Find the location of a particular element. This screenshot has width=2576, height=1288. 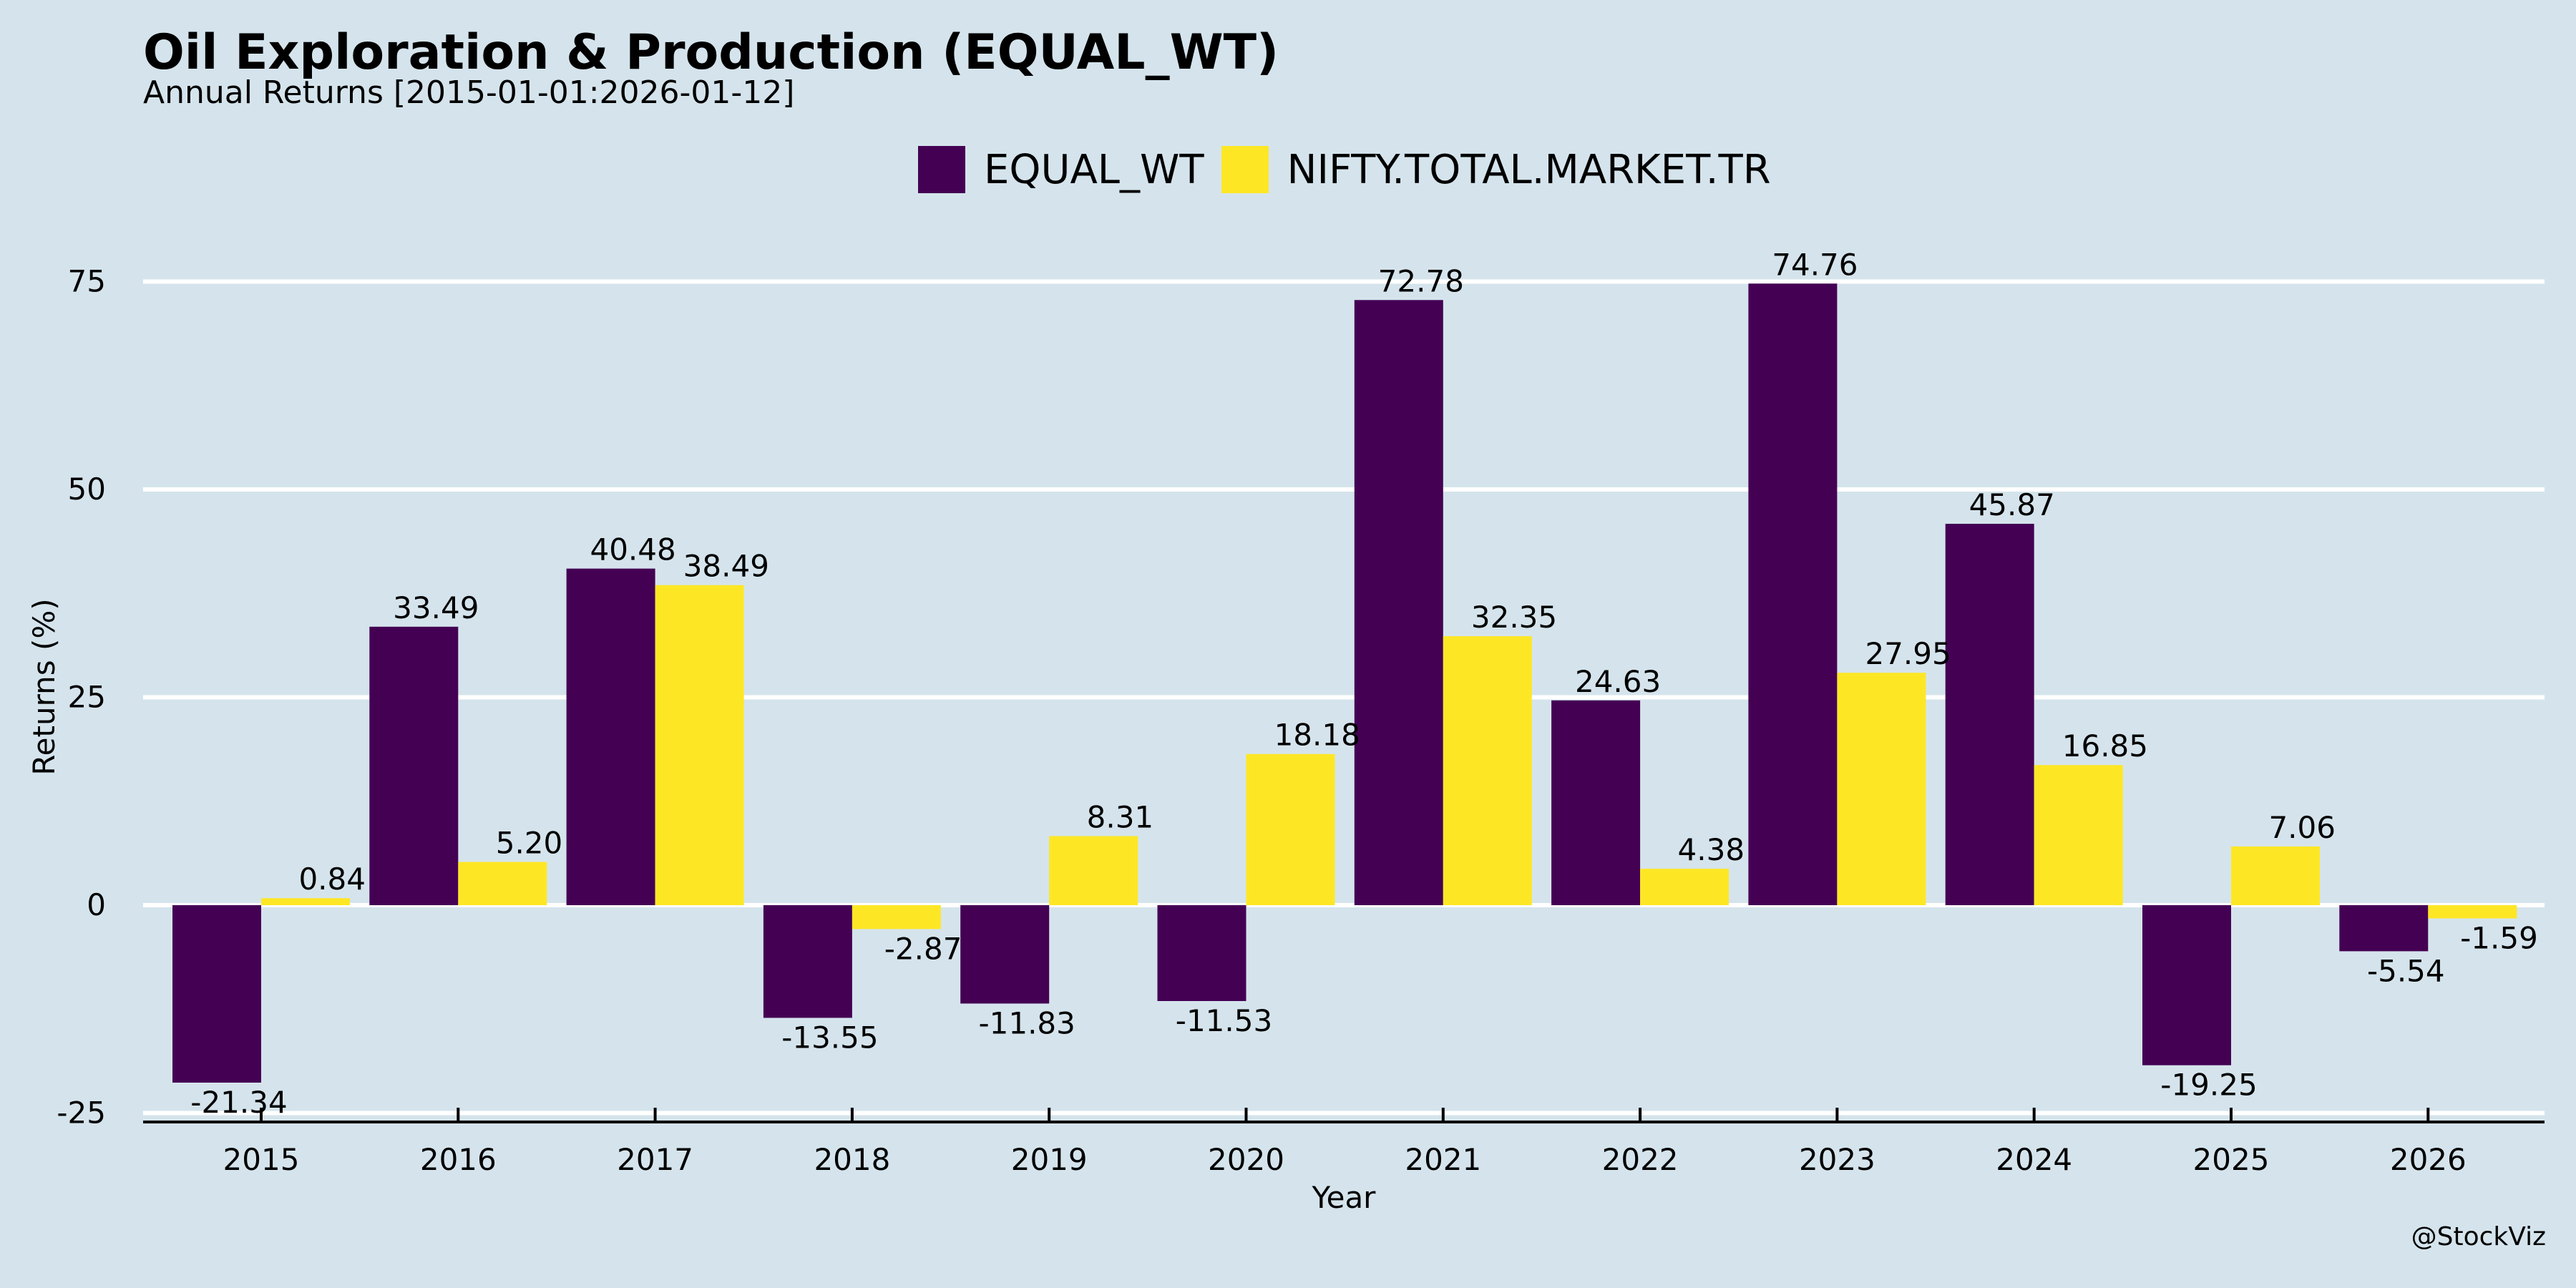

legend-item-equal-wt: EQUAL_WT is located at coordinates (1061, 169).